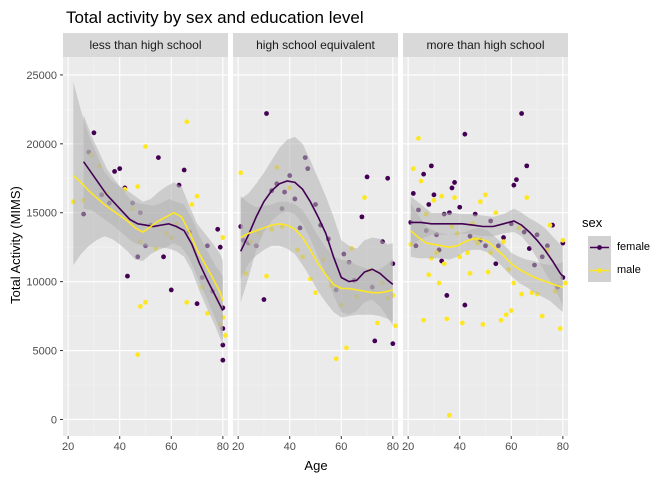 The image size is (672, 480). What do you see at coordinates (68, 447) in the screenshot?
I see `x-tick-label: 20` at bounding box center [68, 447].